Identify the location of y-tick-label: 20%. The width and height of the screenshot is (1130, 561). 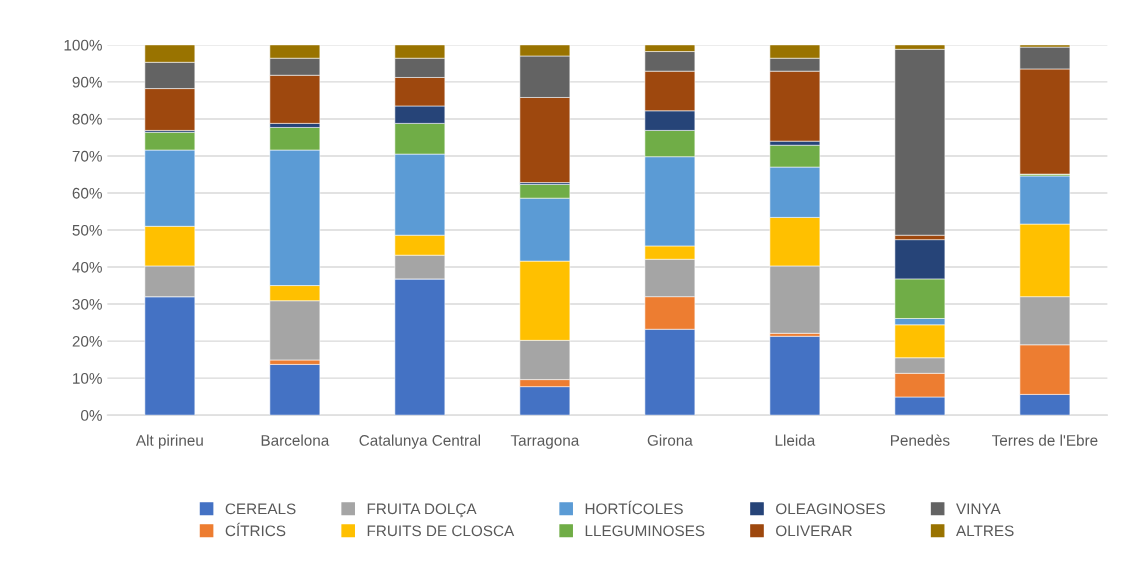
(87, 341).